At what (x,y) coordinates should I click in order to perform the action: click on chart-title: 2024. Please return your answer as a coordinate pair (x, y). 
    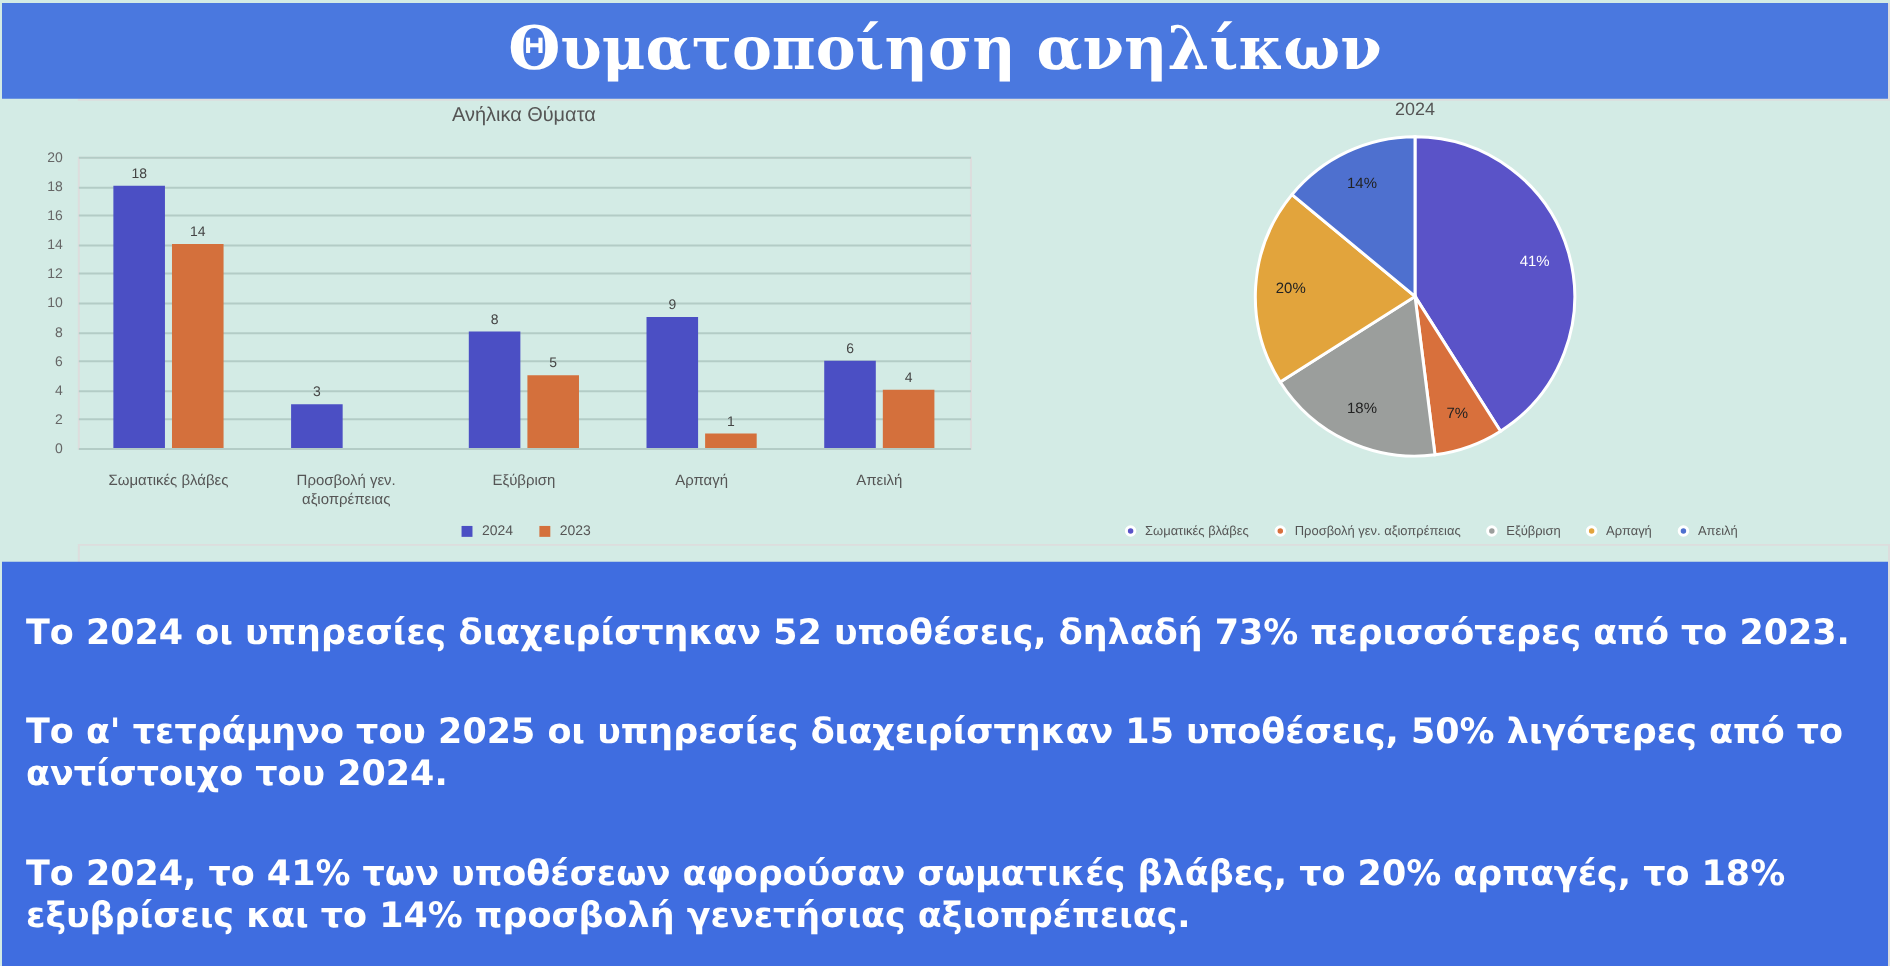
    Looking at the image, I should click on (1415, 108).